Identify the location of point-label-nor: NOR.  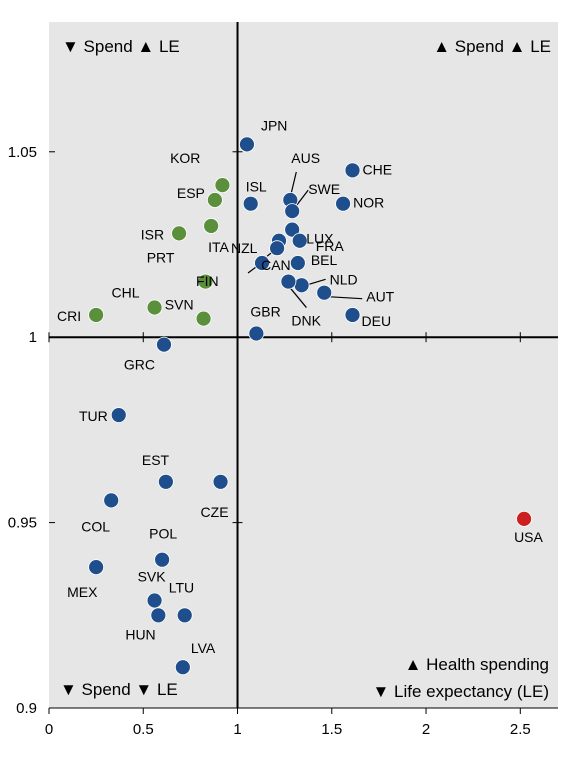
(368, 203).